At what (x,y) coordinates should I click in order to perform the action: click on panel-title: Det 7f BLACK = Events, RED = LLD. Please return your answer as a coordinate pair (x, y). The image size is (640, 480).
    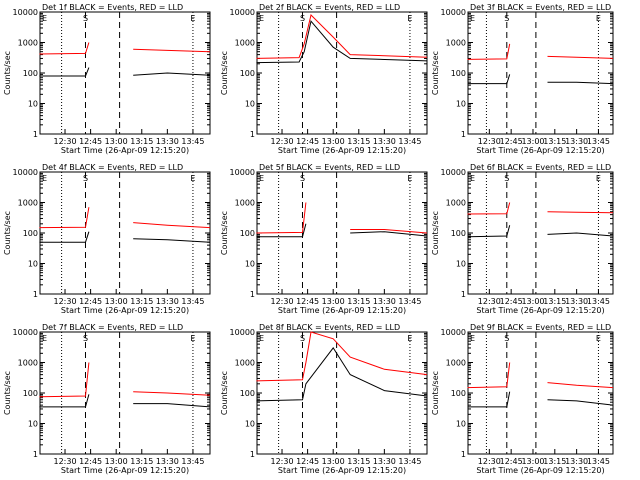
    Looking at the image, I should click on (112, 327).